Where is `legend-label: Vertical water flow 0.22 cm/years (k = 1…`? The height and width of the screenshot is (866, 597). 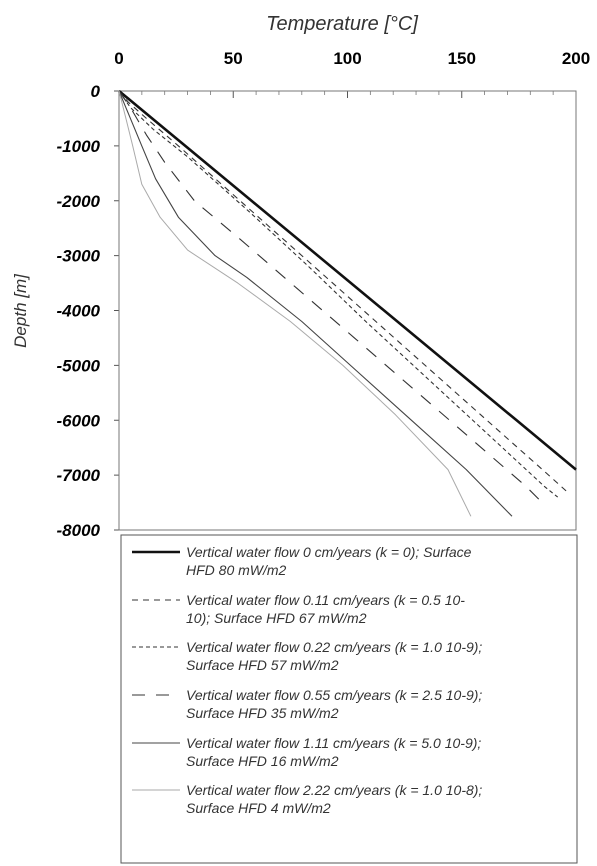 legend-label: Vertical water flow 0.22 cm/years (k = 1… is located at coordinates (334, 647).